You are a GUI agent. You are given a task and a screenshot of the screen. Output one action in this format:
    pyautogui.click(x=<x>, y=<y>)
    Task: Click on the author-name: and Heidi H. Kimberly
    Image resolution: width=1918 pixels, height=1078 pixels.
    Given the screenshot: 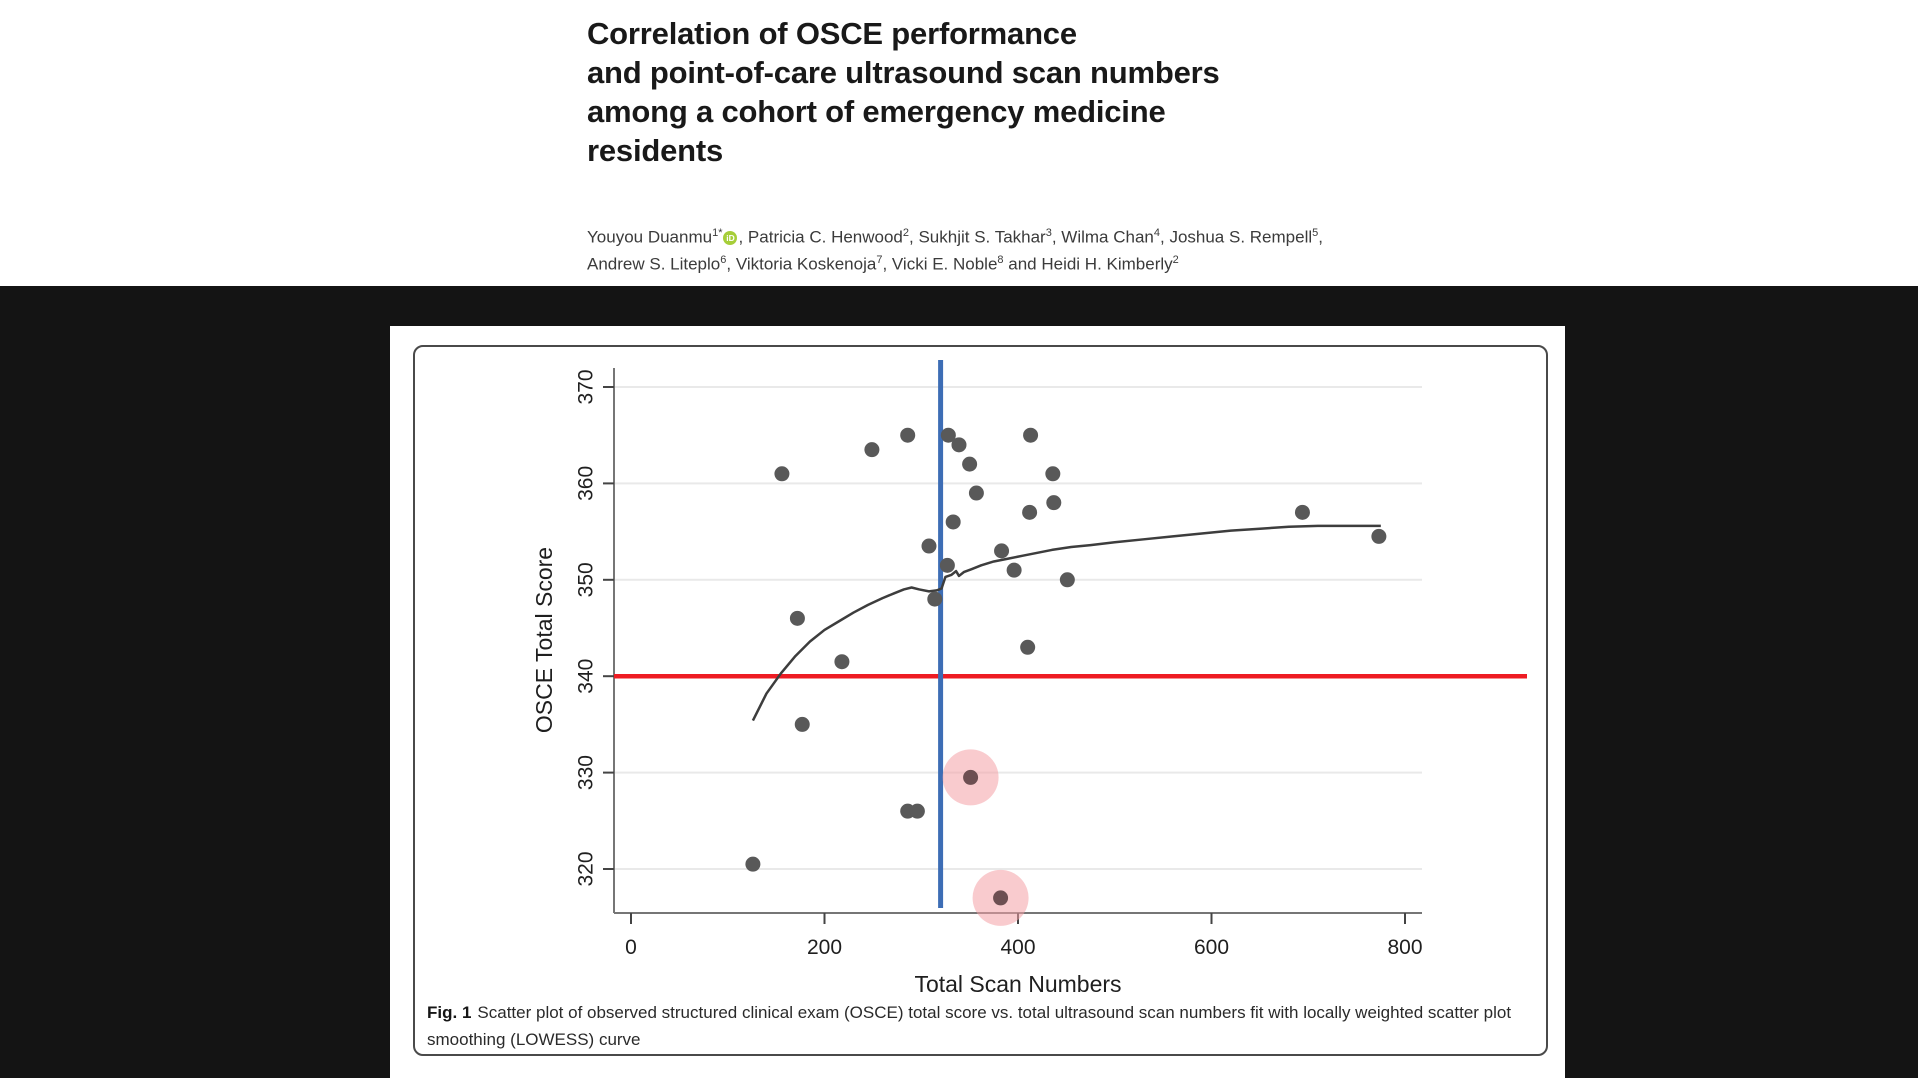 What is the action you would take?
    pyautogui.click(x=1088, y=264)
    